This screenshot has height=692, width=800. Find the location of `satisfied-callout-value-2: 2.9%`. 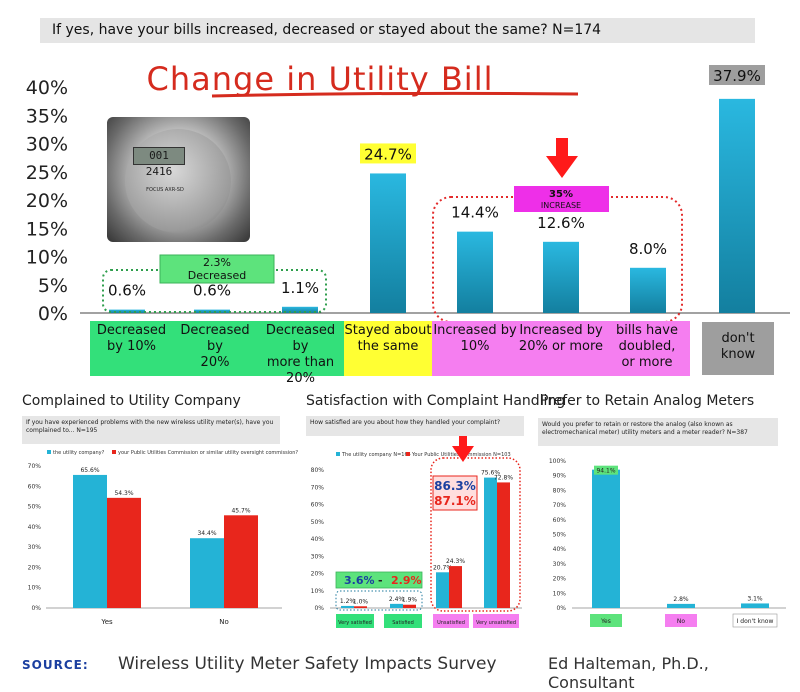

satisfied-callout-value-2: 2.9% is located at coordinates (406, 580).